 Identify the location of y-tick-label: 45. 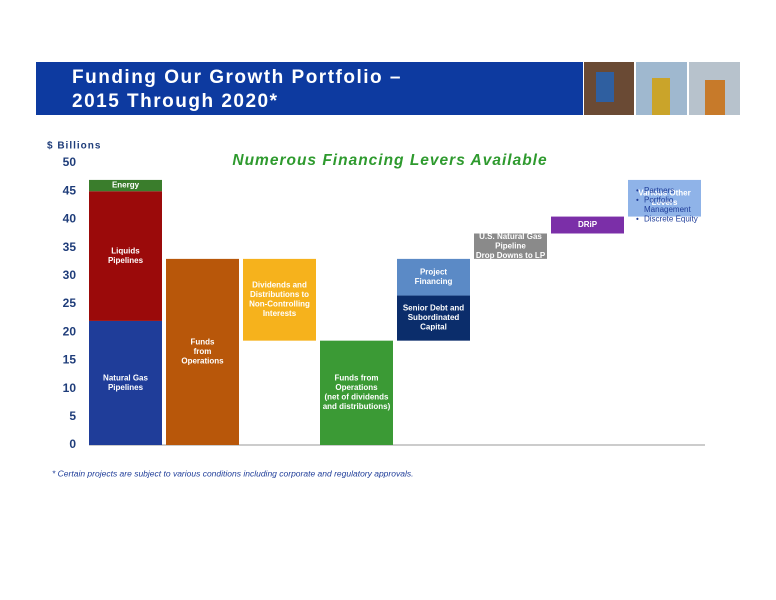
(70, 190).